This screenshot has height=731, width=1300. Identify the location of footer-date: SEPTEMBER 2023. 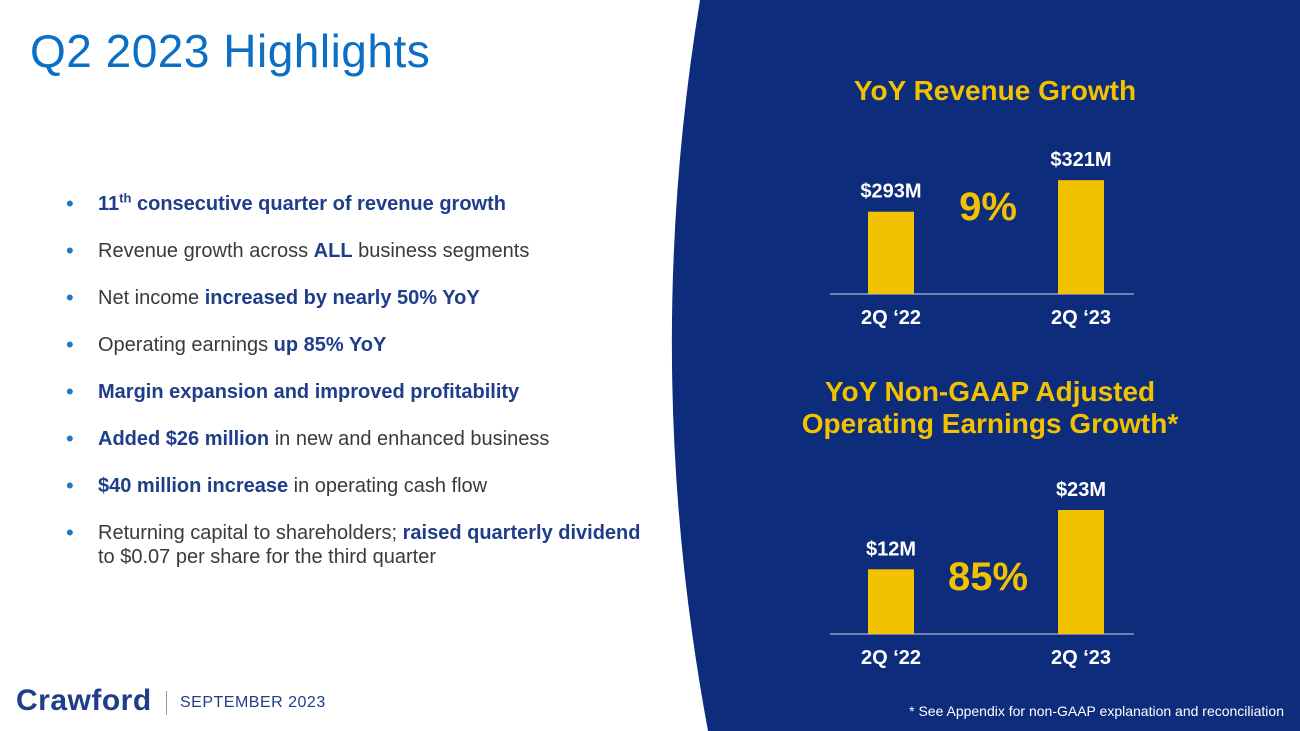
(253, 702).